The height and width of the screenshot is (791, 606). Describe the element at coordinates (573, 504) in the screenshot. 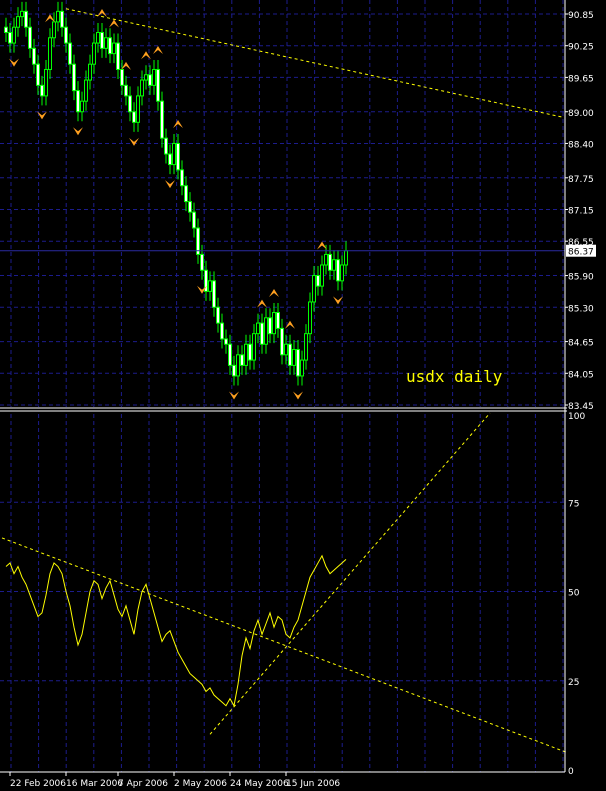

I see `osc-tick-label: 75` at that location.